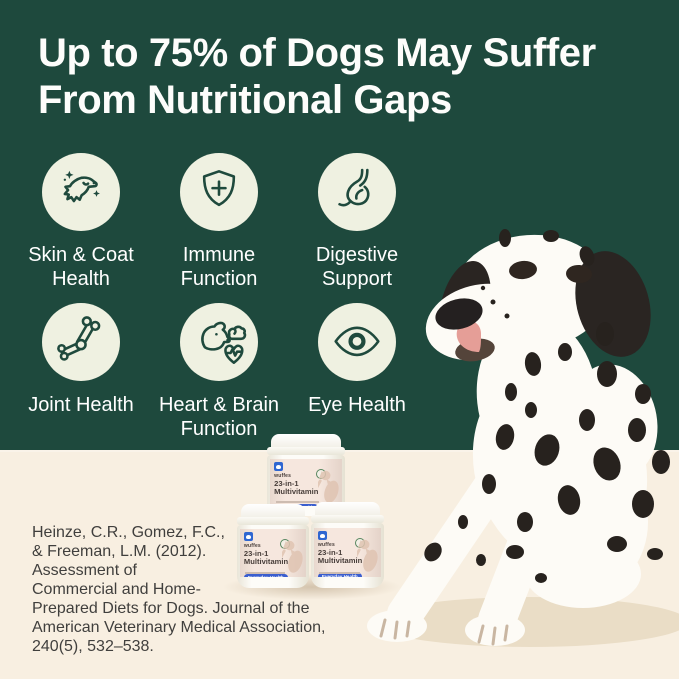 This screenshot has width=679, height=679. Describe the element at coordinates (357, 267) in the screenshot. I see `benefit-label: Digestive Support` at that location.